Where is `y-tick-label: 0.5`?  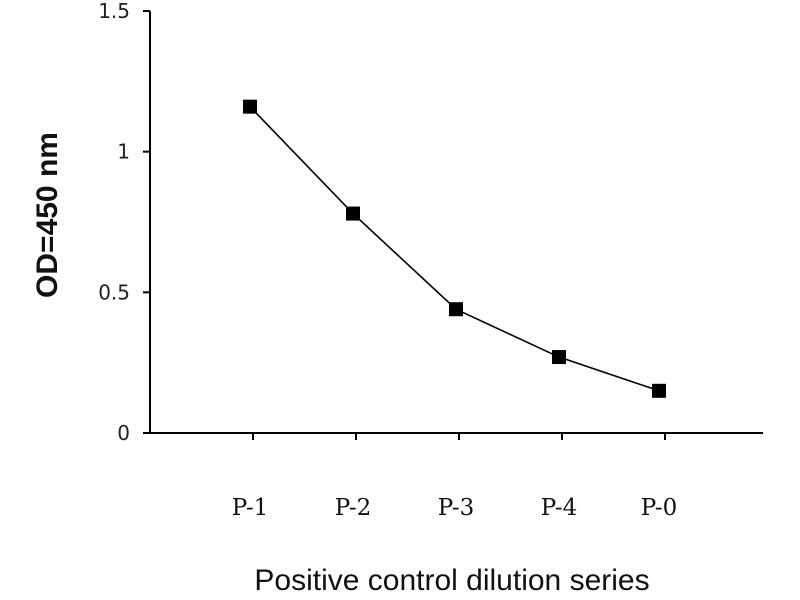
y-tick-label: 0.5 is located at coordinates (114, 292).